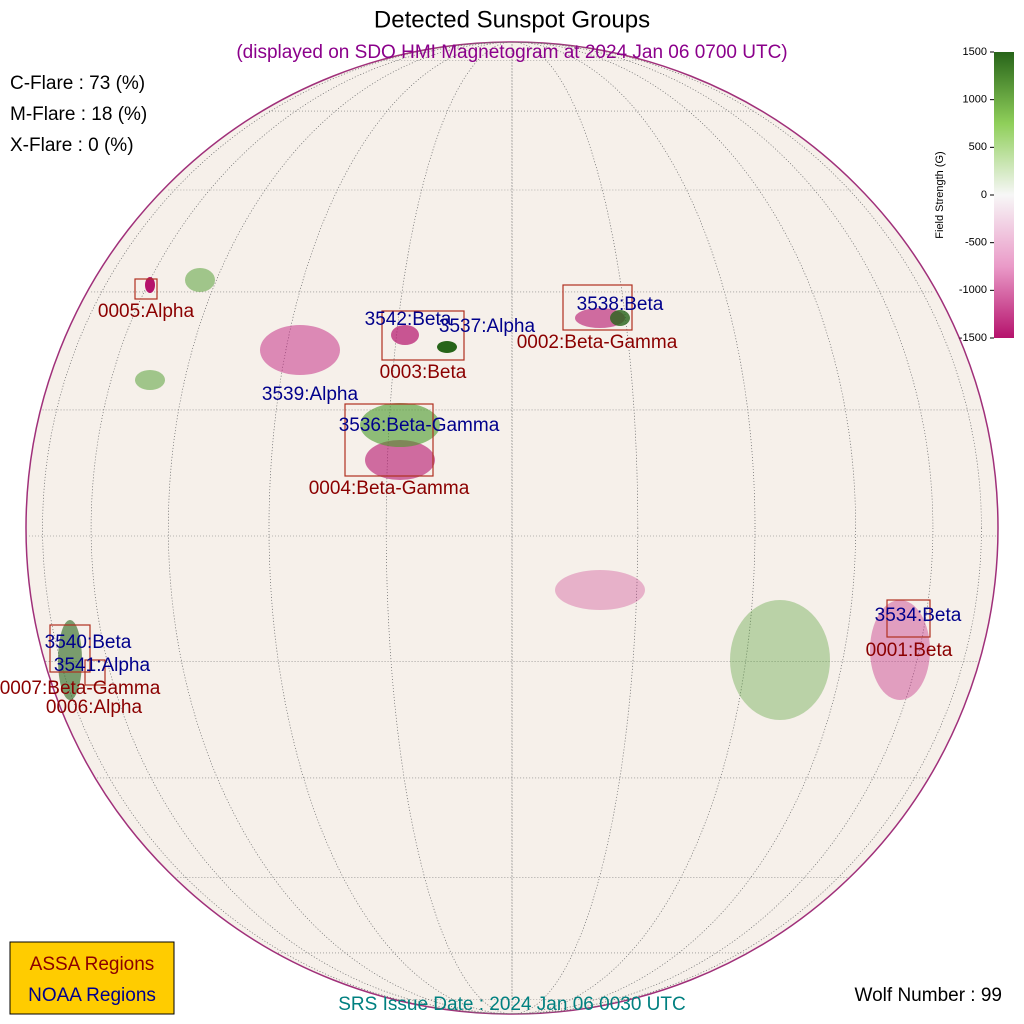 The image size is (1024, 1024). I want to click on noaa-region-label: 3540:Beta, so click(88, 642).